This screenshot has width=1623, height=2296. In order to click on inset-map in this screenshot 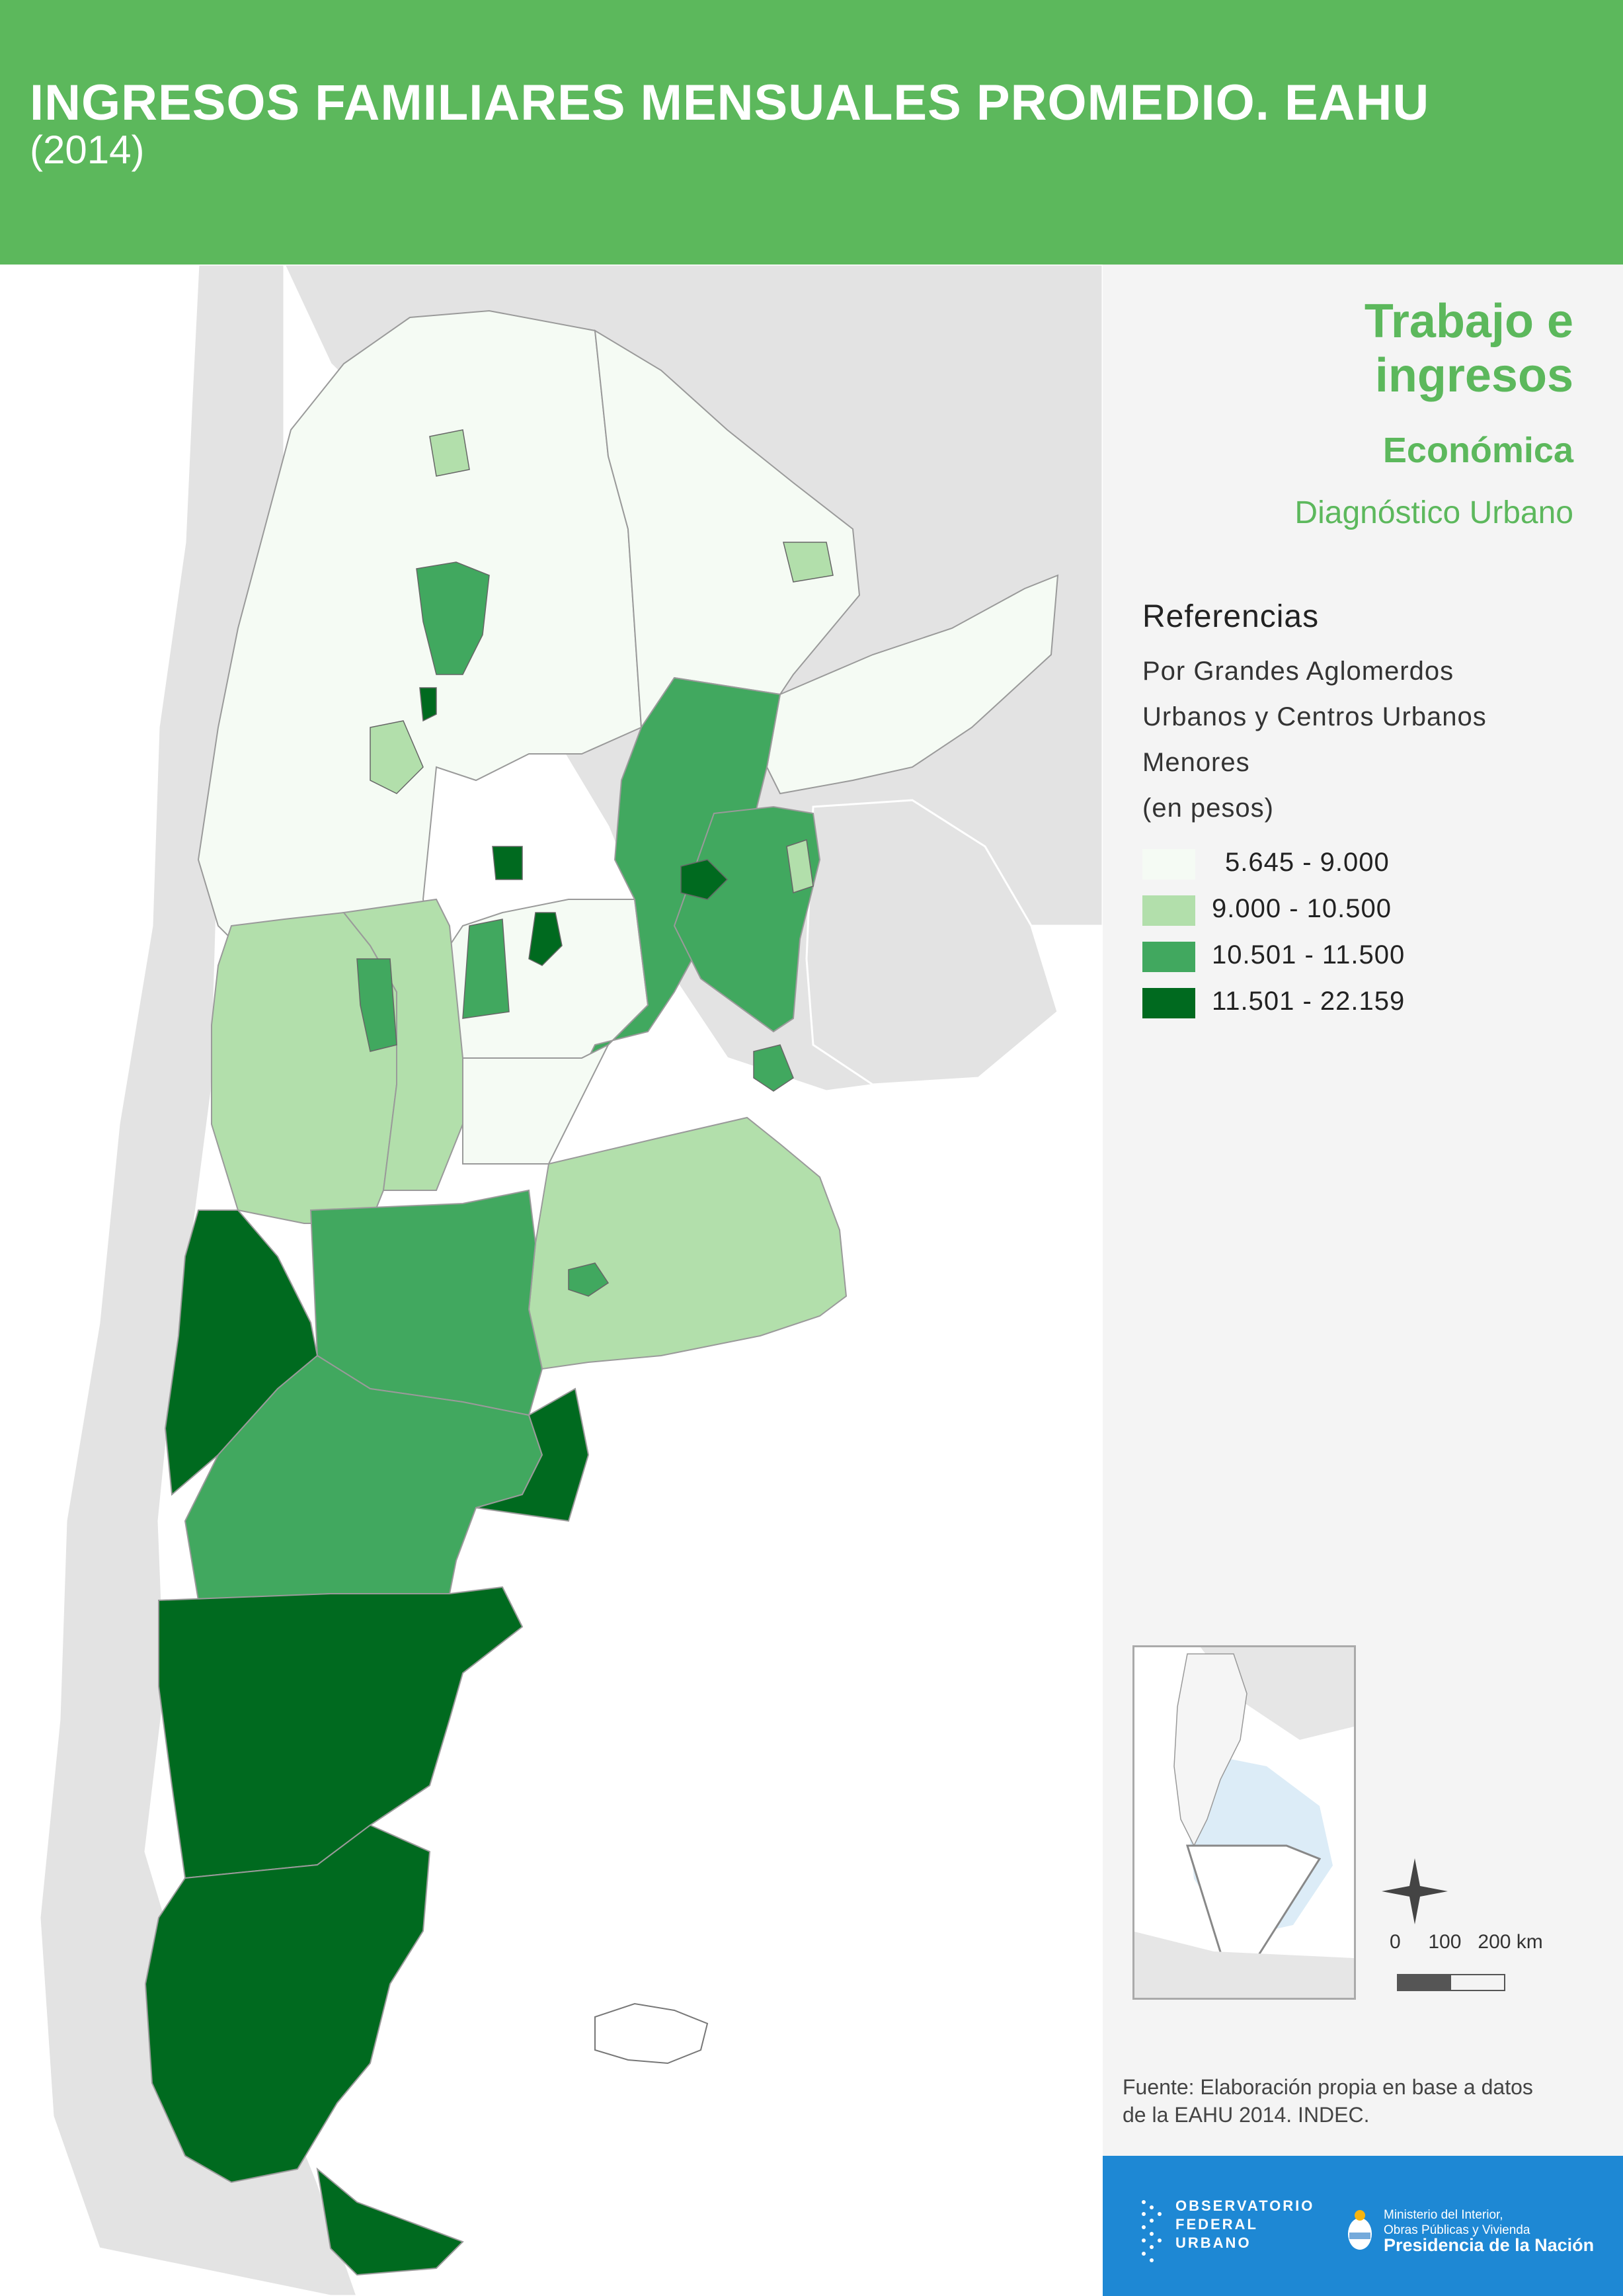, I will do `click(1244, 1822)`.